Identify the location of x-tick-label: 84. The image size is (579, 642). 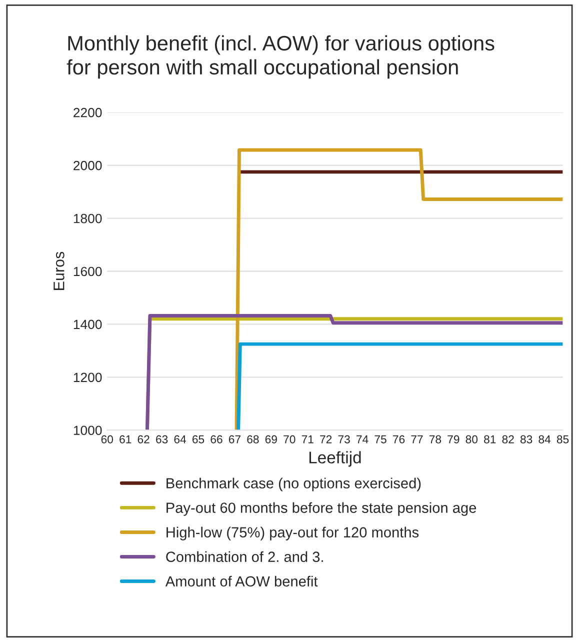
(544, 439).